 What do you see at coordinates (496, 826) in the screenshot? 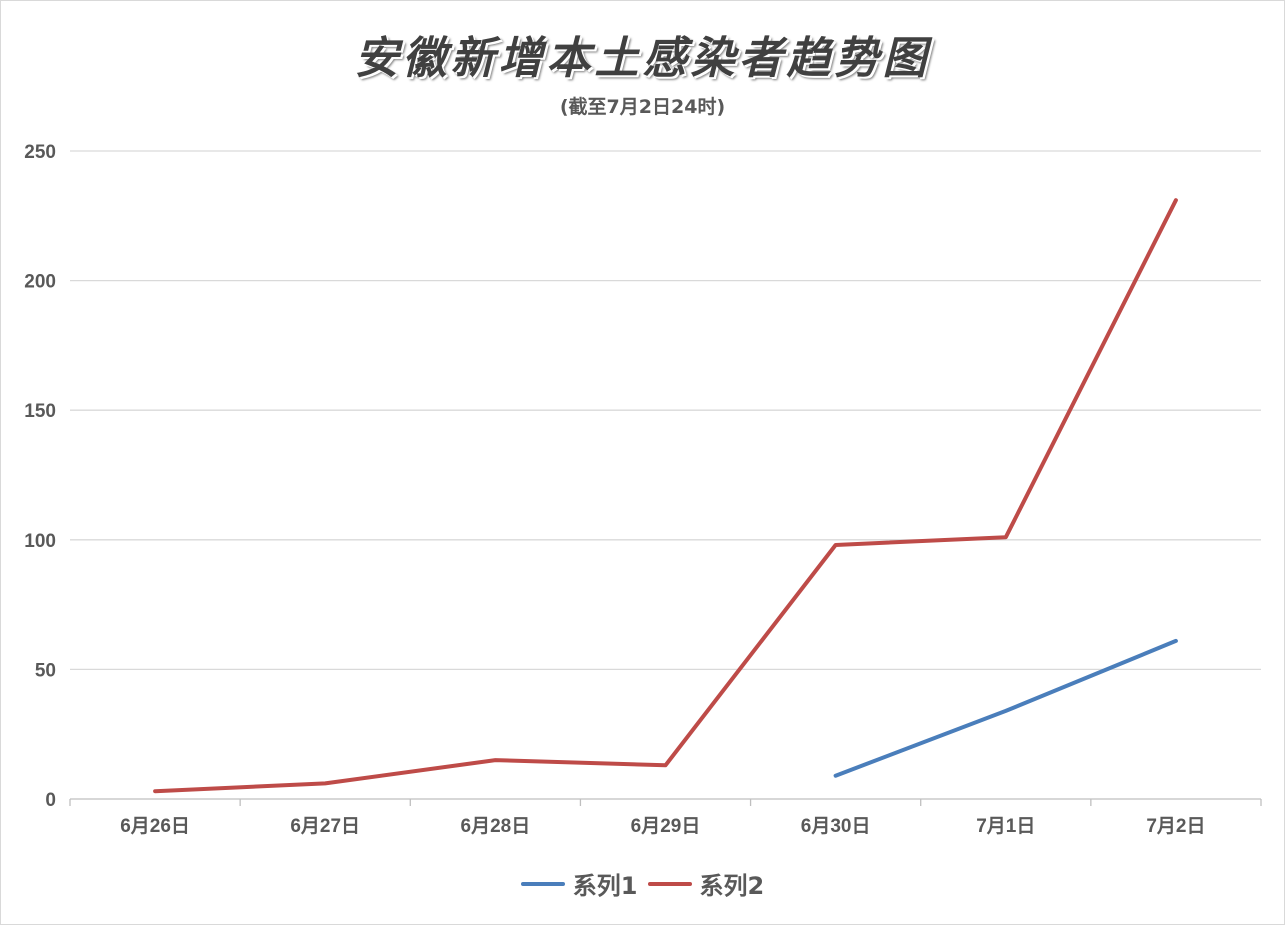
I see `x-tick-label: 6月28日` at bounding box center [496, 826].